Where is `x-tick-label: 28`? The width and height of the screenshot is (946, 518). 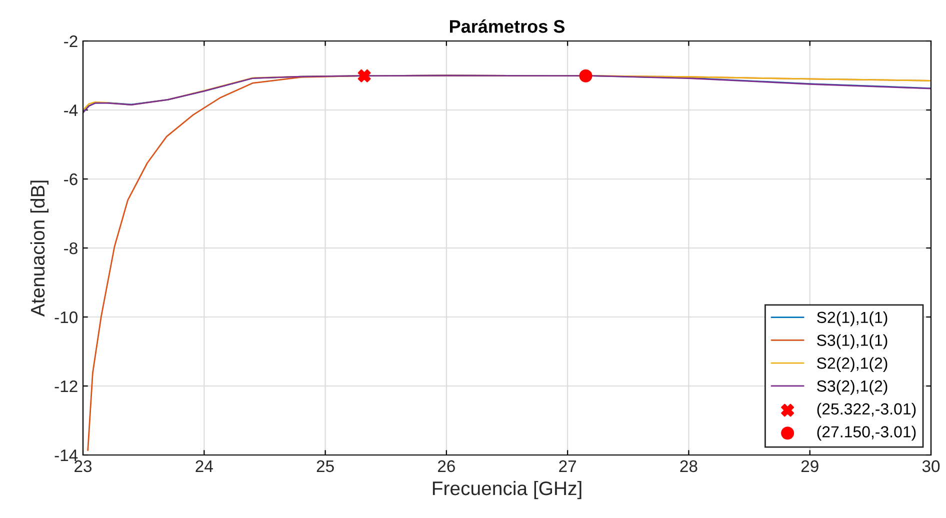
x-tick-label: 28 is located at coordinates (689, 466).